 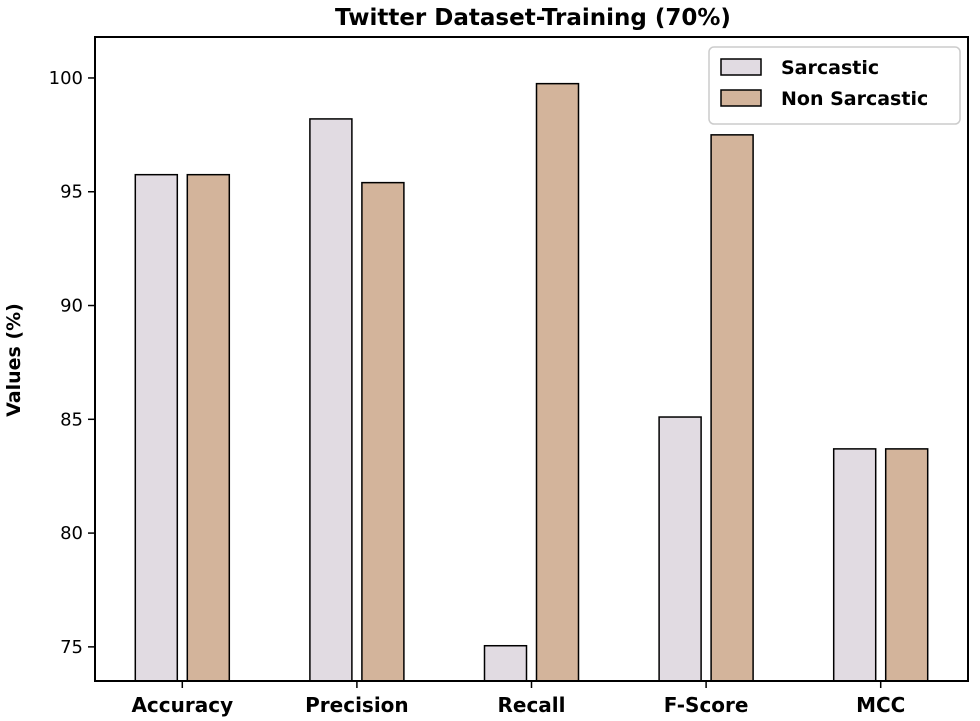 What do you see at coordinates (383, 431) in the screenshot?
I see `bar-non-sarcastic-precision` at bounding box center [383, 431].